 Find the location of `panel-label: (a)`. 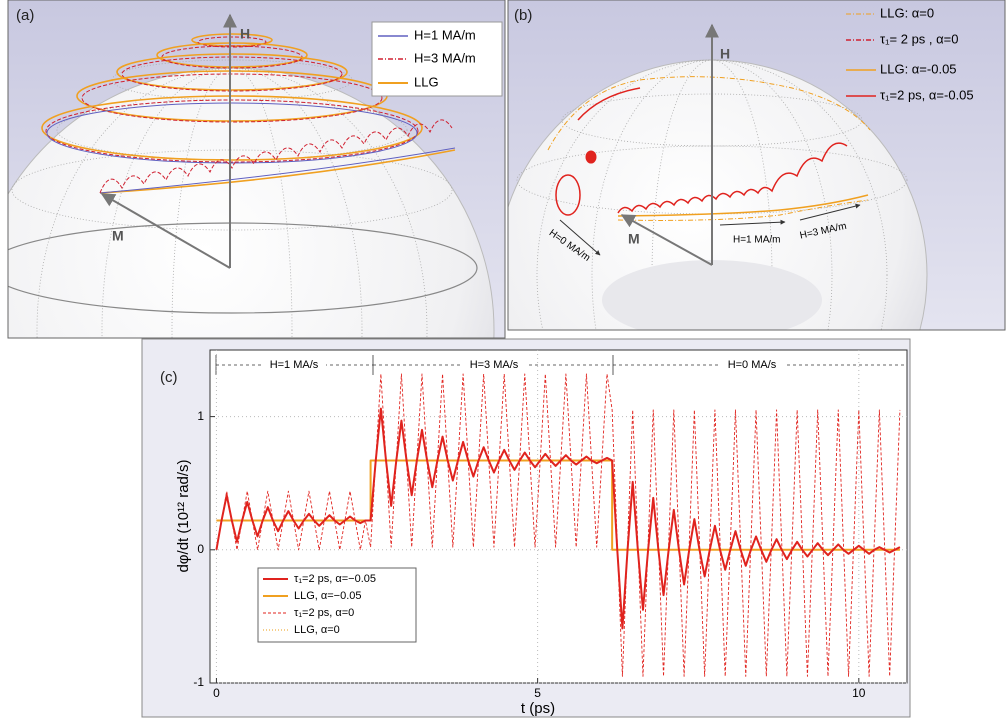

panel-label: (a) is located at coordinates (25, 15).